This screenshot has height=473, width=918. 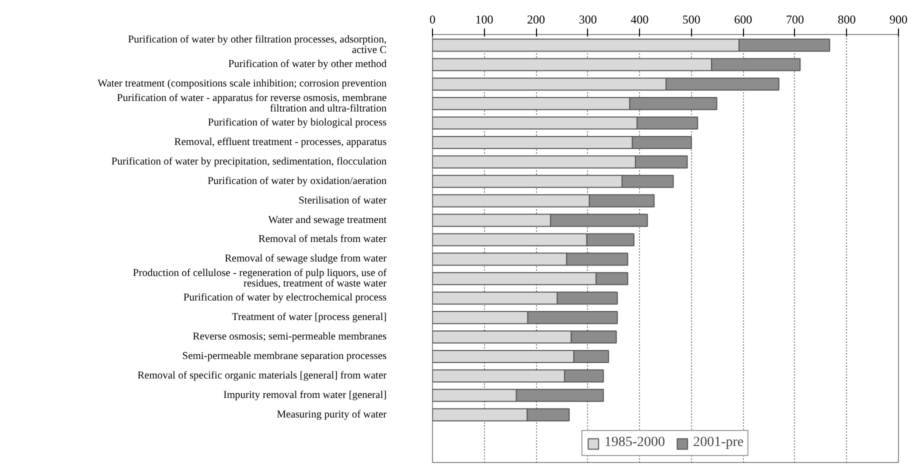 What do you see at coordinates (252, 103) in the screenshot?
I see `y-tick-label: Purification of water - apparatus for reverse osmosis, membrane filtration and ultra-filtration` at bounding box center [252, 103].